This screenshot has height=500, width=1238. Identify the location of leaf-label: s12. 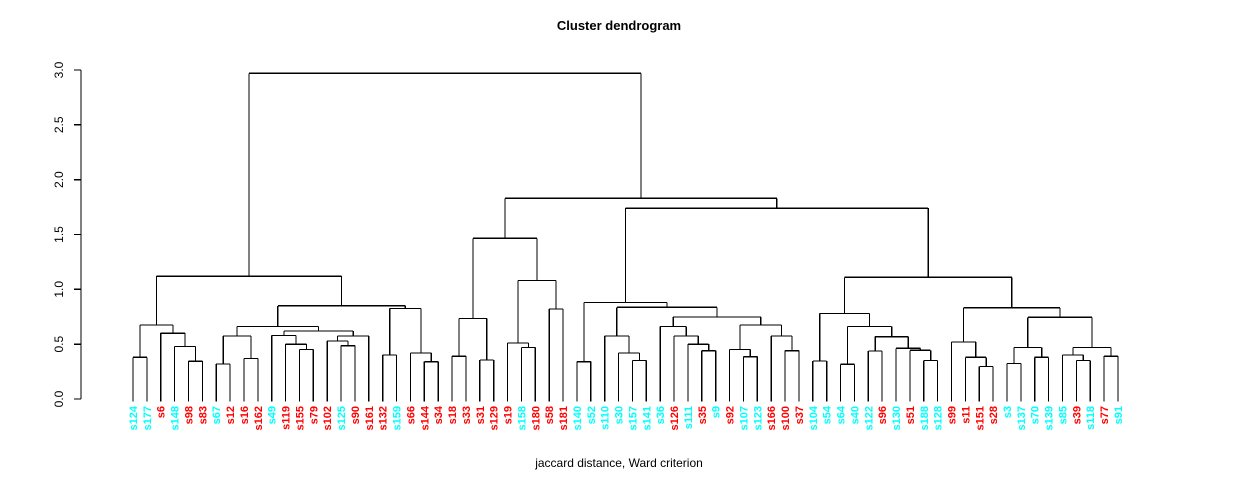
(231, 415).